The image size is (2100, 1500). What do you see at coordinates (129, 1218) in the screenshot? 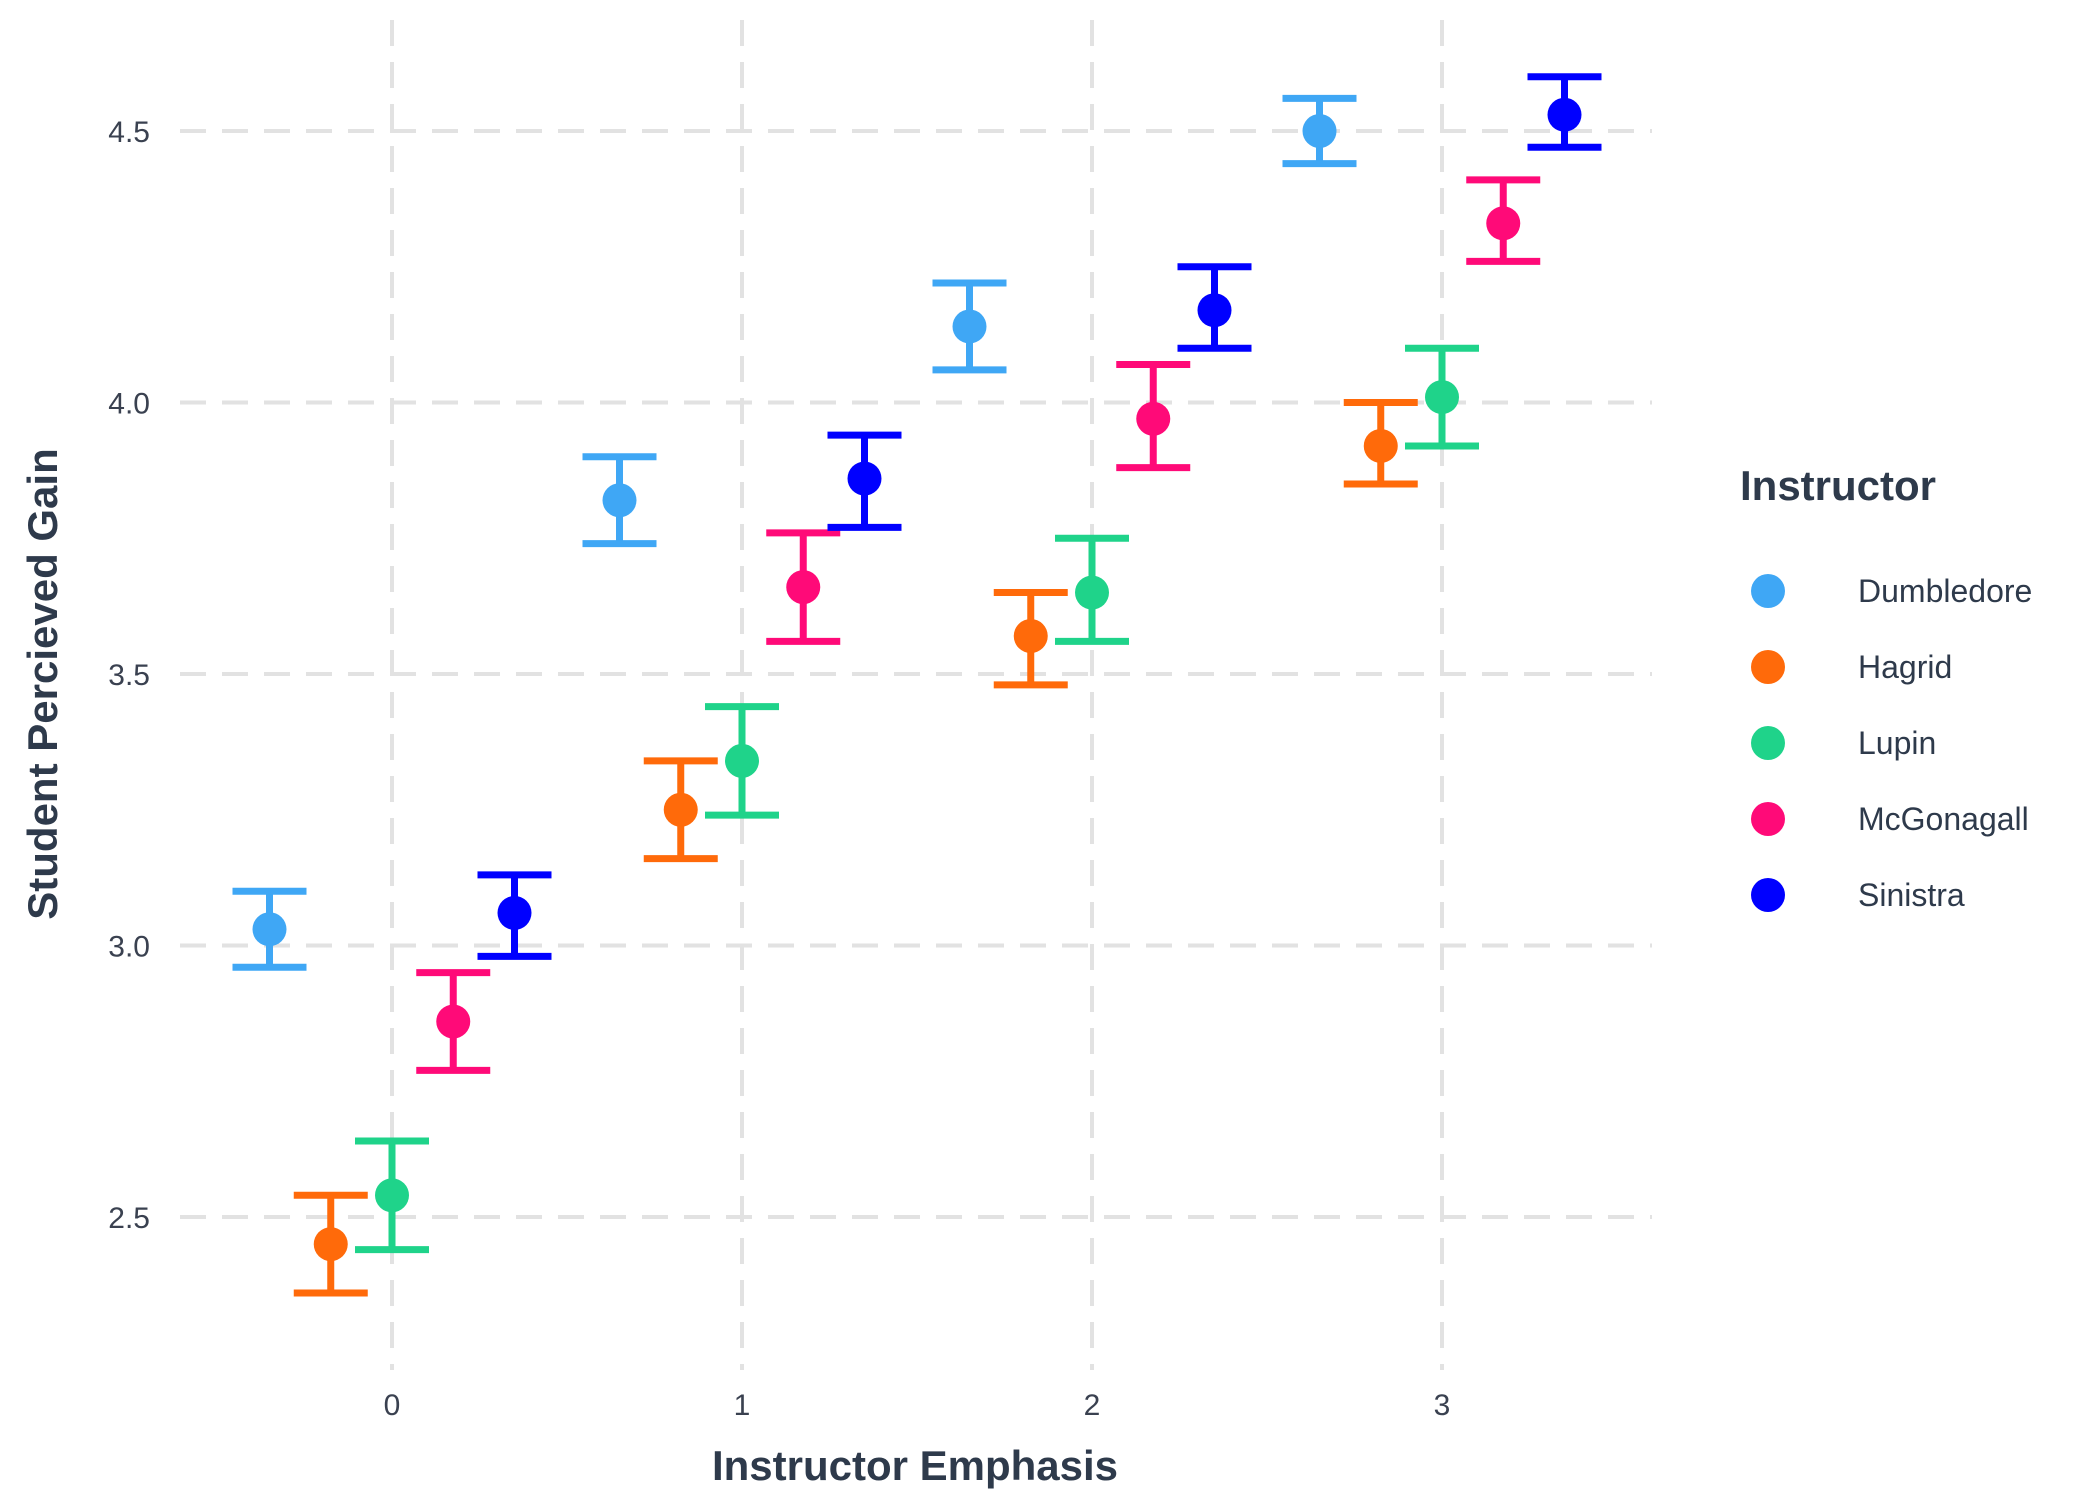
I see `y-tick-label-0: 2.5` at bounding box center [129, 1218].